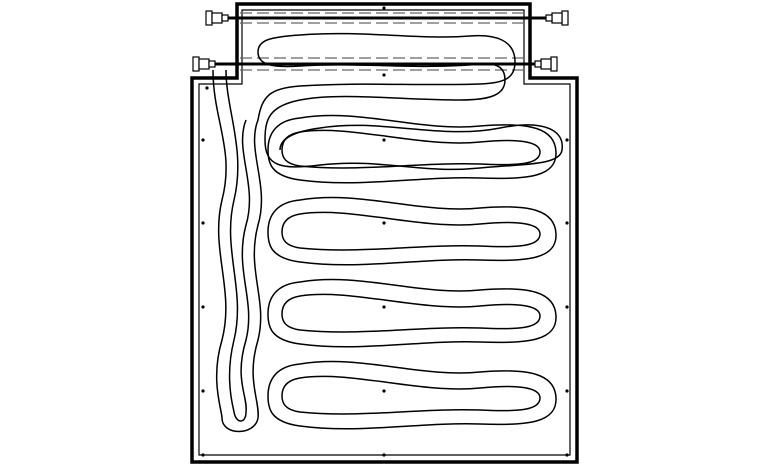  Describe the element at coordinates (375, 64) in the screenshot. I see `lower-manifold-pipe` at that location.